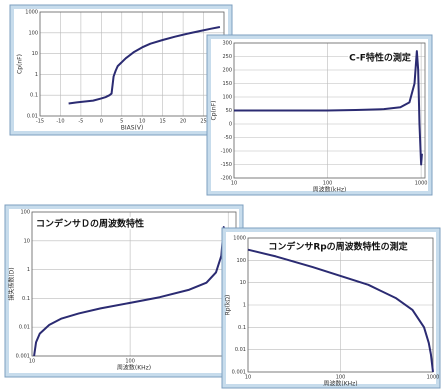  I want to click on y-tick-label: 300, so click(227, 44).